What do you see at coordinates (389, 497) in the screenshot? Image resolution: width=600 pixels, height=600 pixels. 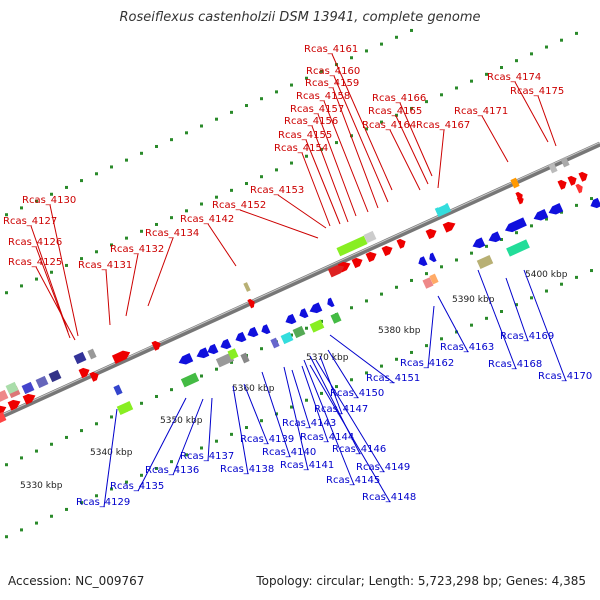 I see `gene-label: Rcas_4148` at bounding box center [389, 497].